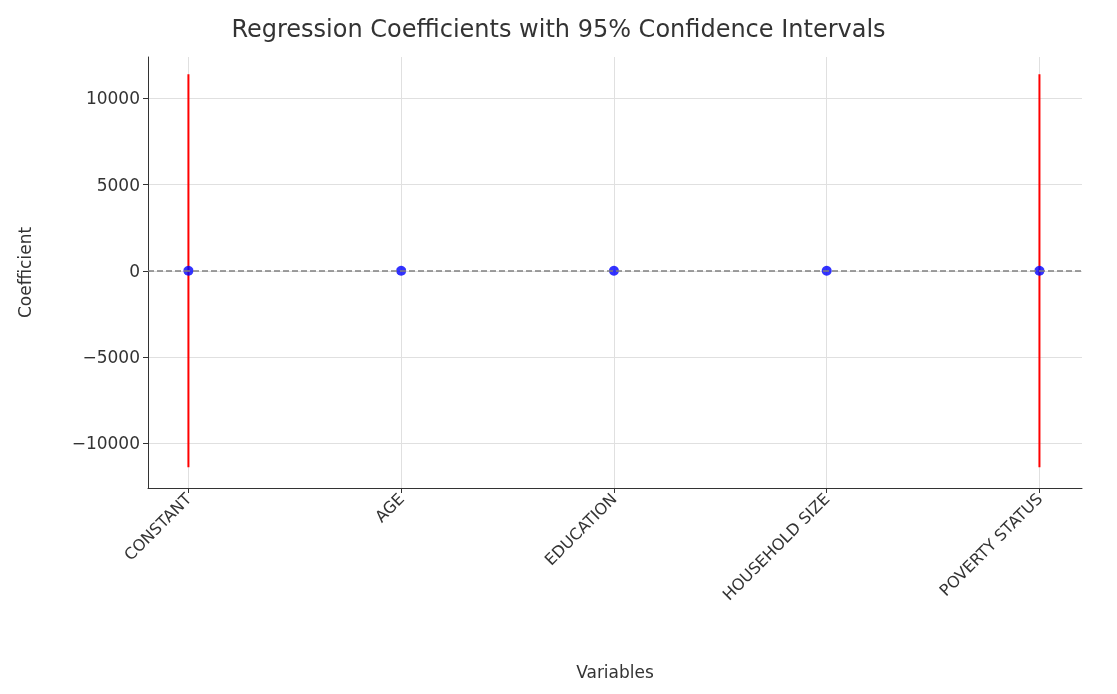  Describe the element at coordinates (111, 356) in the screenshot. I see `y-tick-label: −5000` at that location.